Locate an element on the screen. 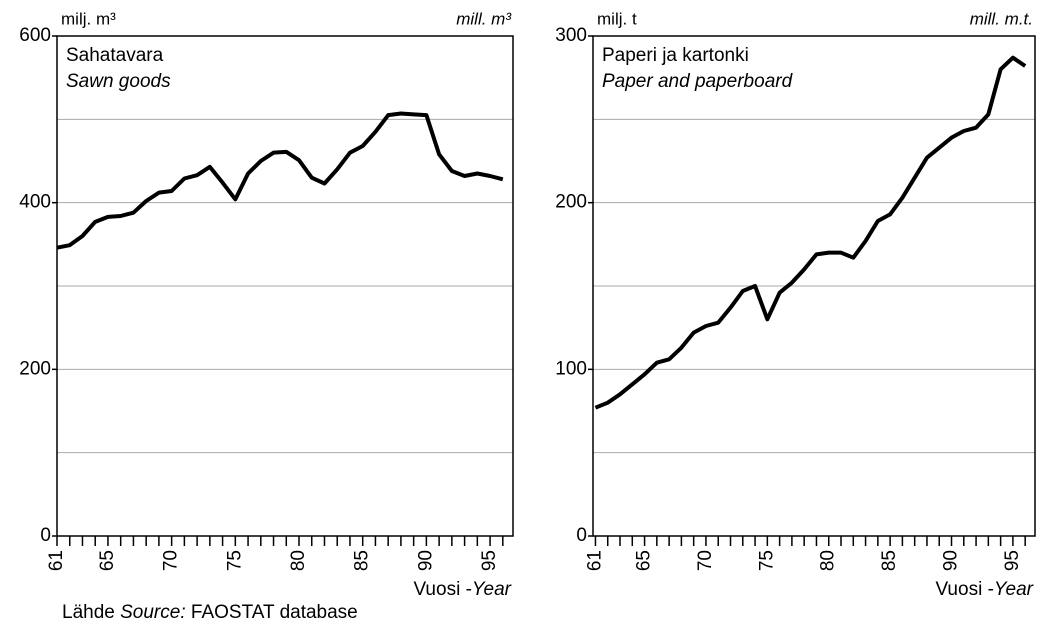  source: Lähde Source: FAOSTAT database is located at coordinates (210, 612).